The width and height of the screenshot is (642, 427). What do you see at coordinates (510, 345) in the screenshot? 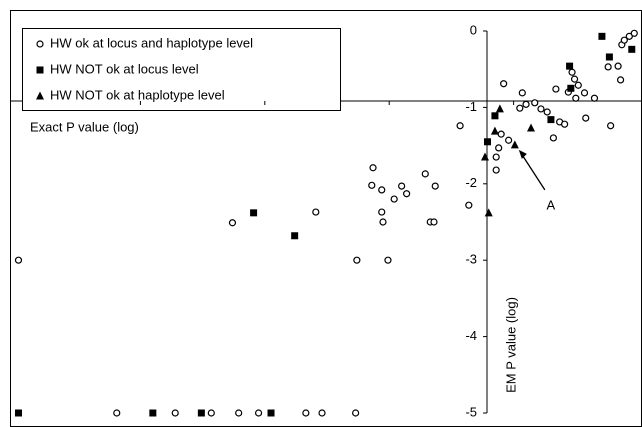
I see `y-axis-label: EM P value (log)` at bounding box center [510, 345].